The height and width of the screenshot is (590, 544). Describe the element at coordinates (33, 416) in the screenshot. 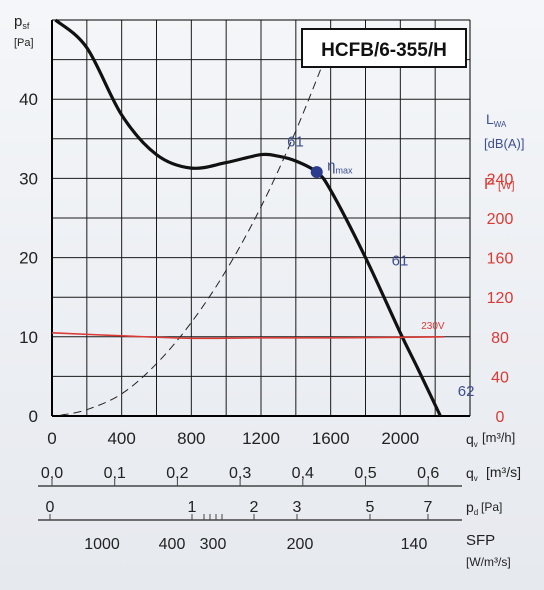

I see `y-tick-label: 0` at that location.